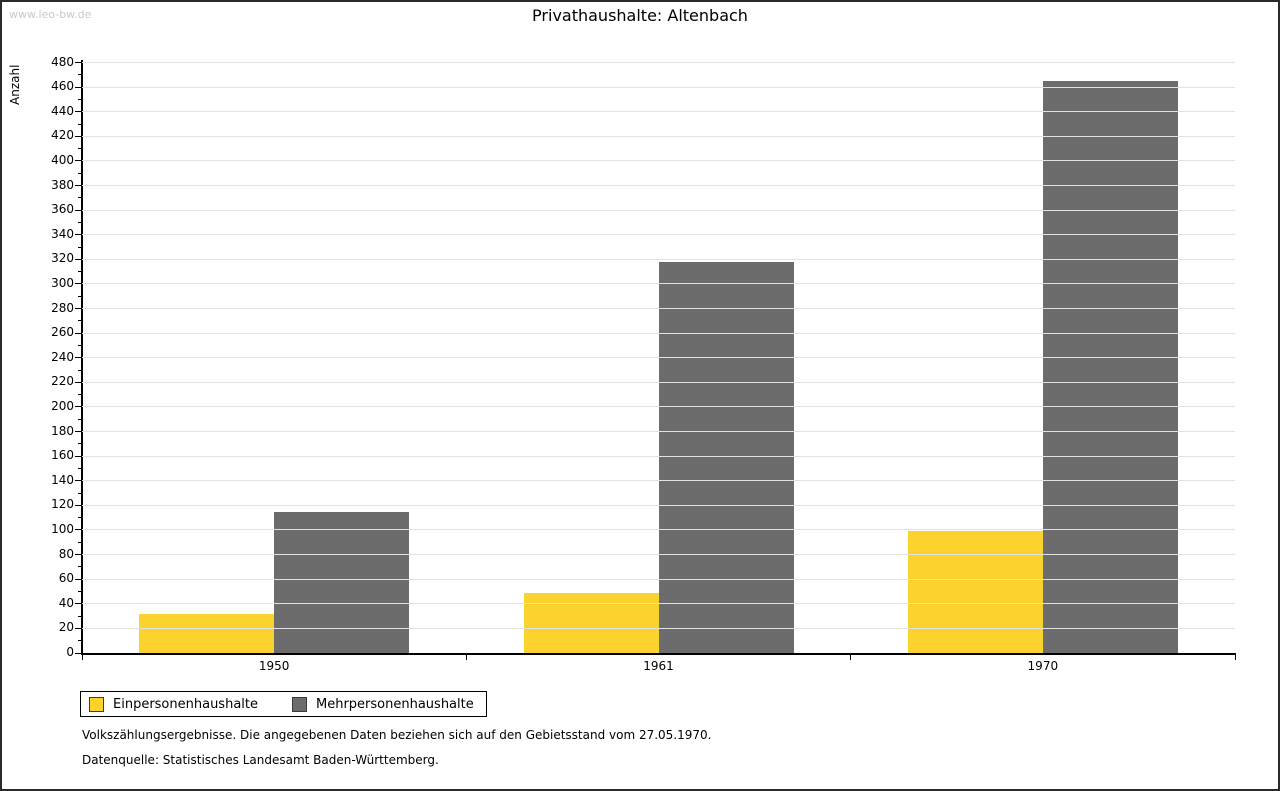  What do you see at coordinates (1043, 666) in the screenshot?
I see `x-category-label: 1970` at bounding box center [1043, 666].